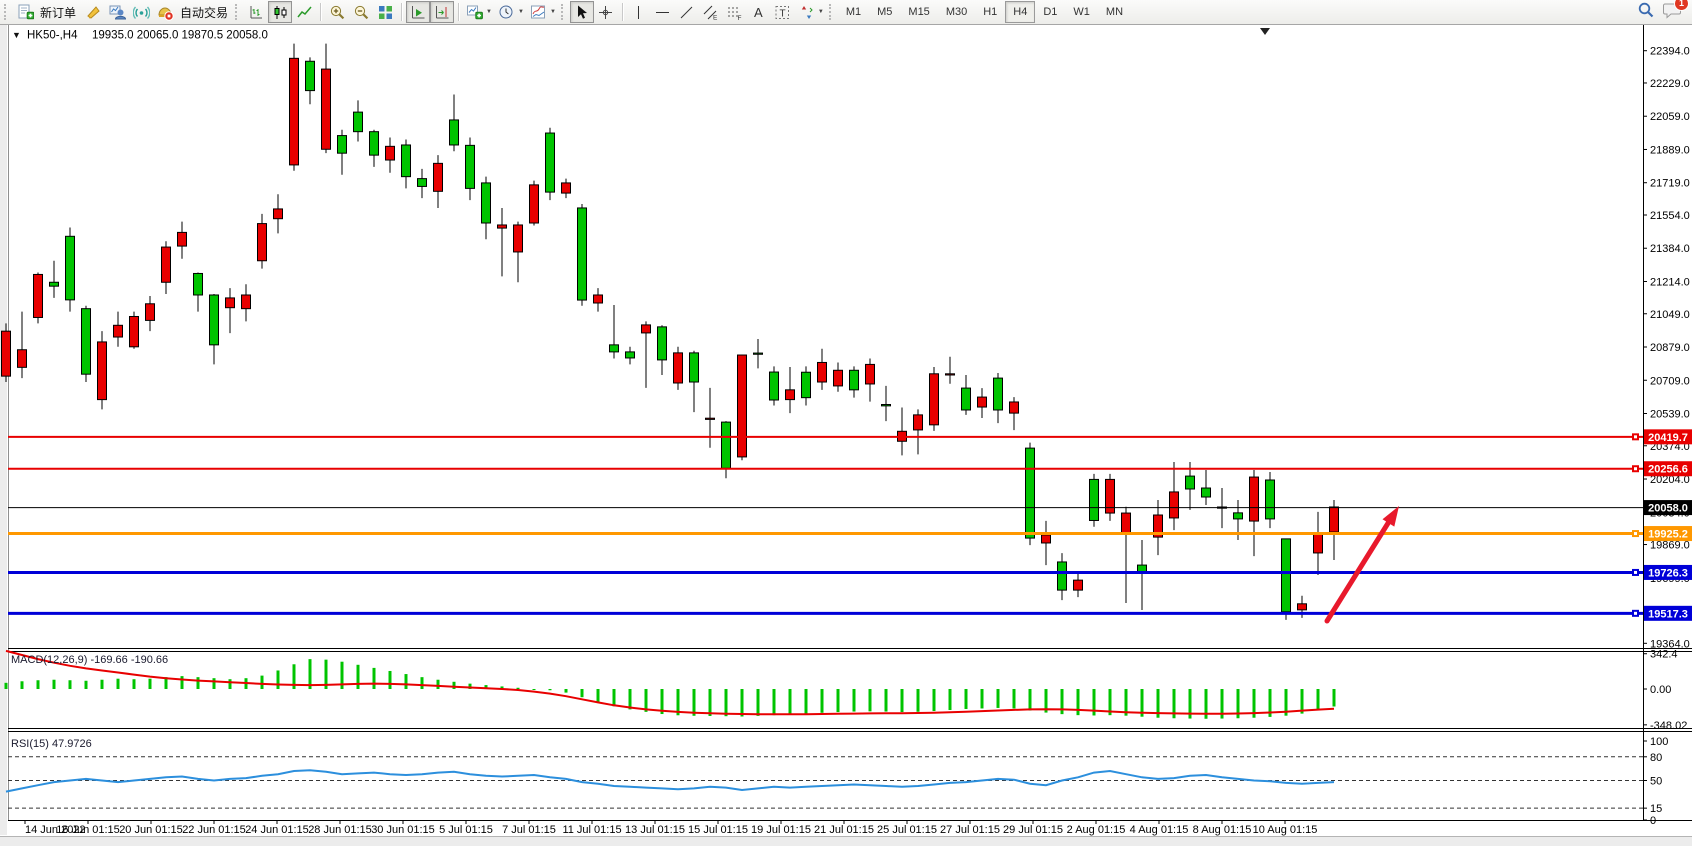  I want to click on date-axis-label: 27 Jul 01:15, so click(970, 830).